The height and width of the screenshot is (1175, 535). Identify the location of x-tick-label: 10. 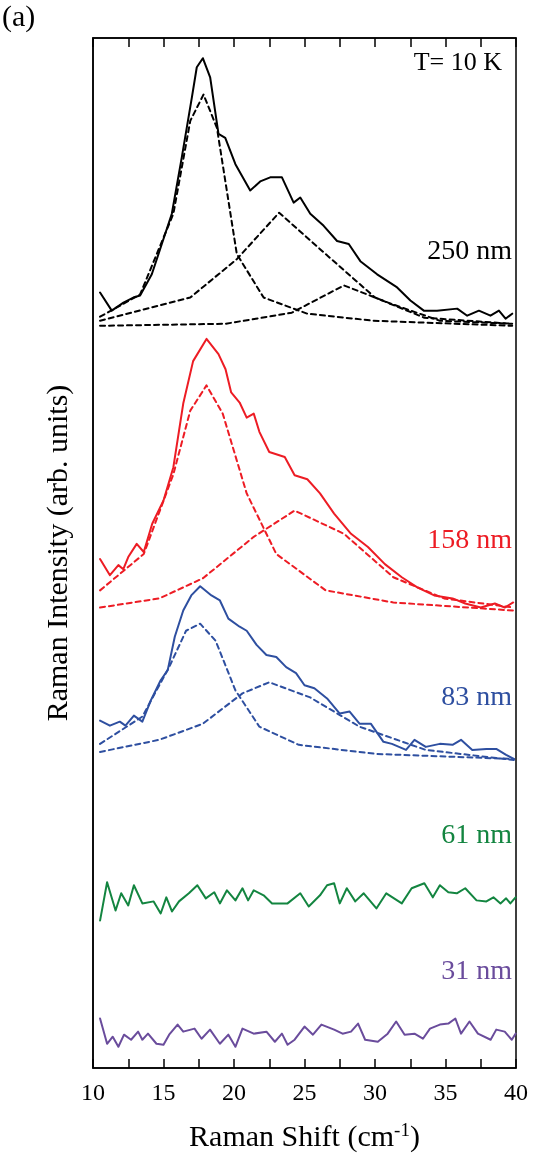
(93, 1092).